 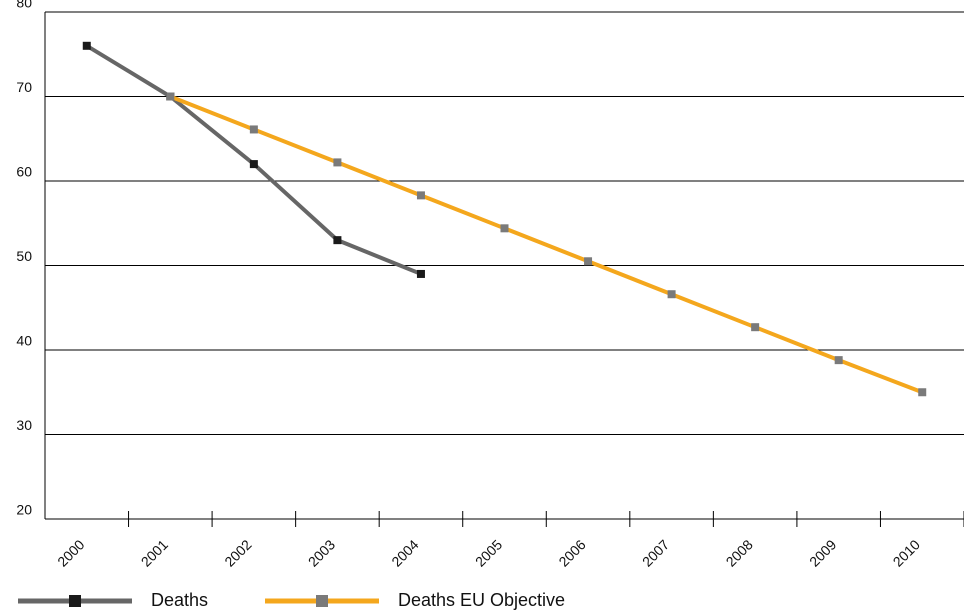 What do you see at coordinates (24, 510) in the screenshot?
I see `y-tick-label: 20` at bounding box center [24, 510].